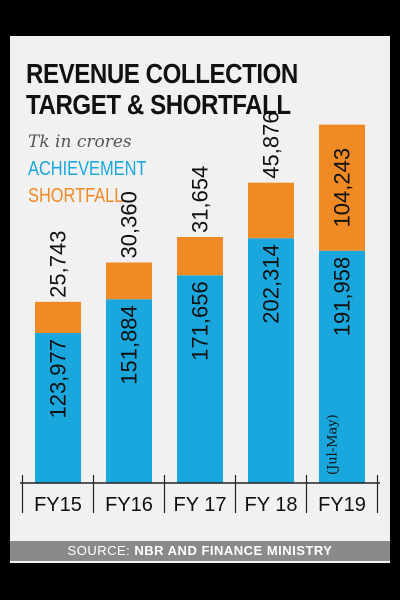  I want to click on legend-achievement: ACHIEVEMENT, so click(87, 169).